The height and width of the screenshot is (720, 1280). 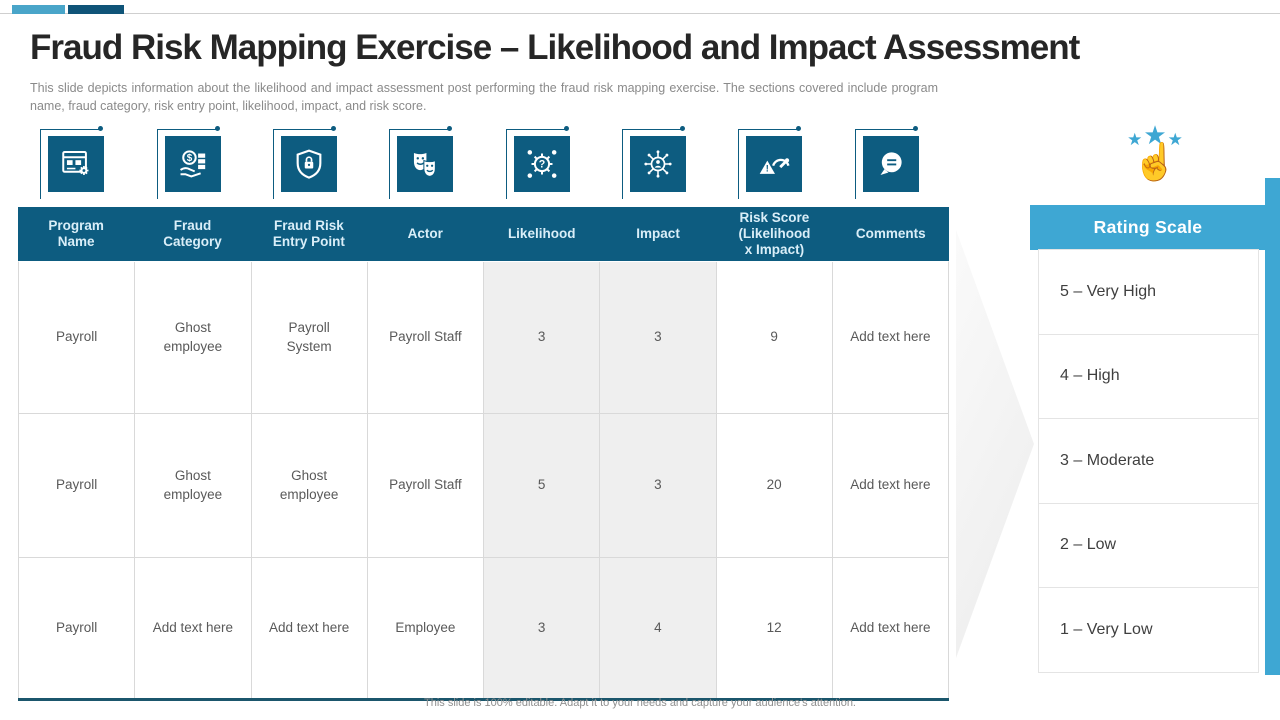 What do you see at coordinates (1272, 426) in the screenshot?
I see `rating-vertical-bar` at bounding box center [1272, 426].